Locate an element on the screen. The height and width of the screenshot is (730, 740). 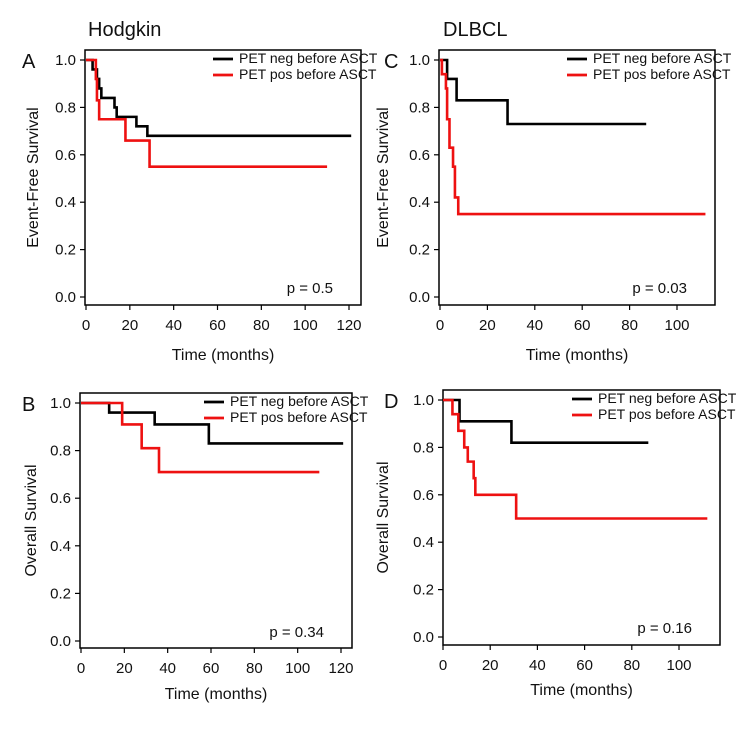
group-title-hodgkin: Hodgkin is located at coordinates (124, 30).